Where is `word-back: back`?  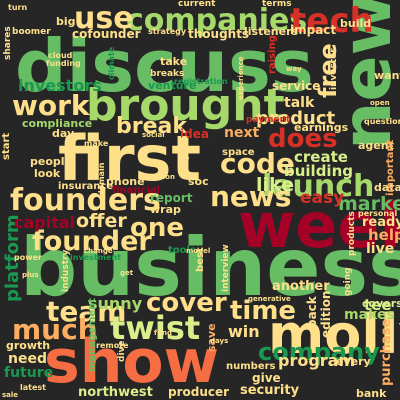 word-back: back is located at coordinates (312, 312).